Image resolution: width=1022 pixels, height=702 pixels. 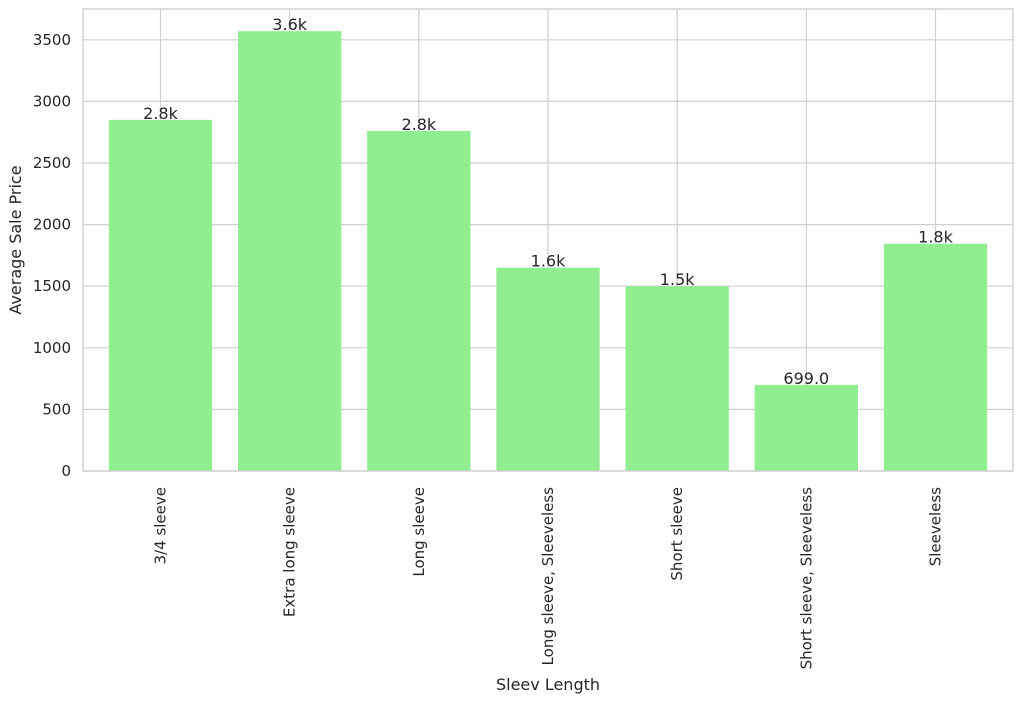 What do you see at coordinates (66, 471) in the screenshot?
I see `y-tick-label: 0` at bounding box center [66, 471].